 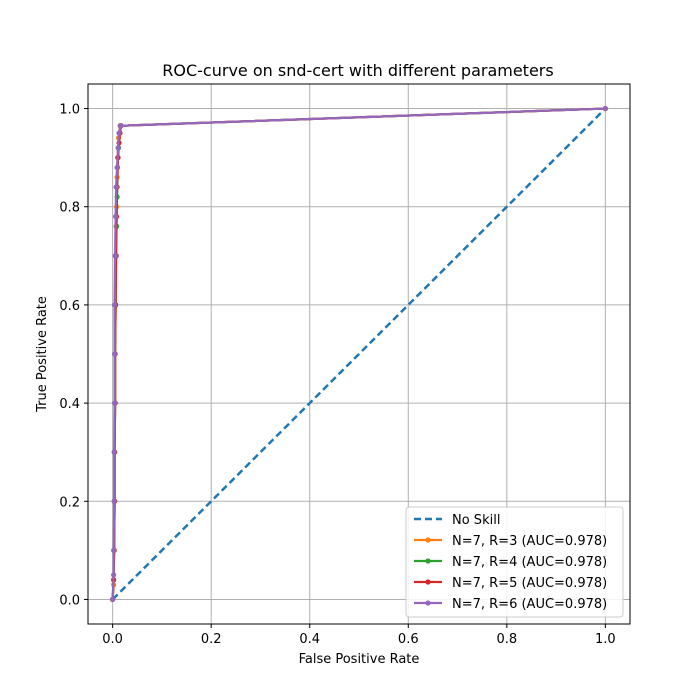 I want to click on legend-item: N=7, R=5 (AUC=0.978), so click(x=510, y=583).